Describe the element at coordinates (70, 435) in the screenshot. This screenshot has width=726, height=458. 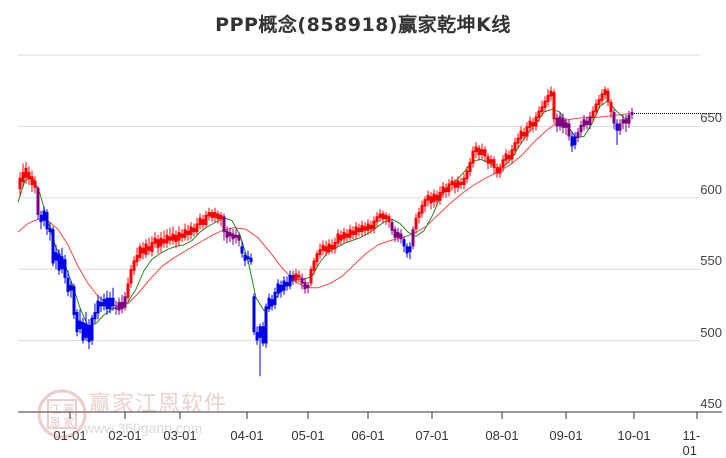
I see `x-tick-label: 01-01` at that location.